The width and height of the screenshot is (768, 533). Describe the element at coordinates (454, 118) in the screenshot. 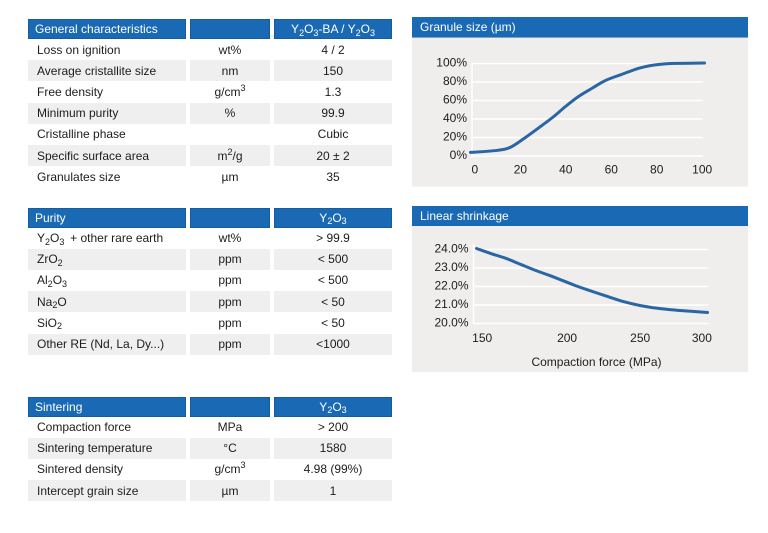

I see `svg-text: 40%` at that location.